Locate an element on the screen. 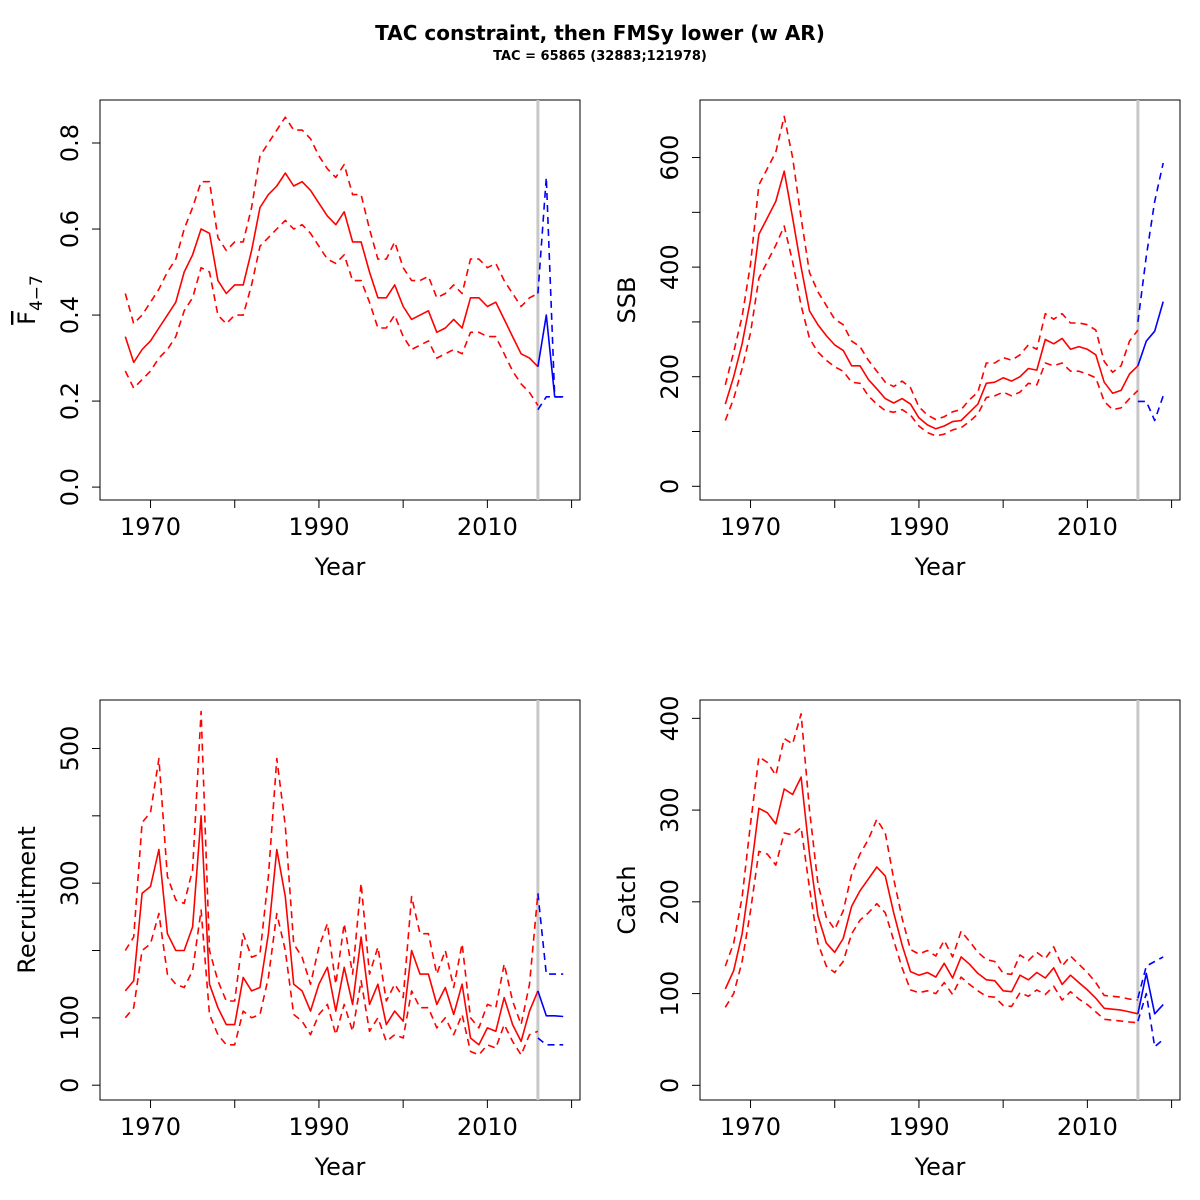  catch-y-axis-label: Catch is located at coordinates (627, 899).